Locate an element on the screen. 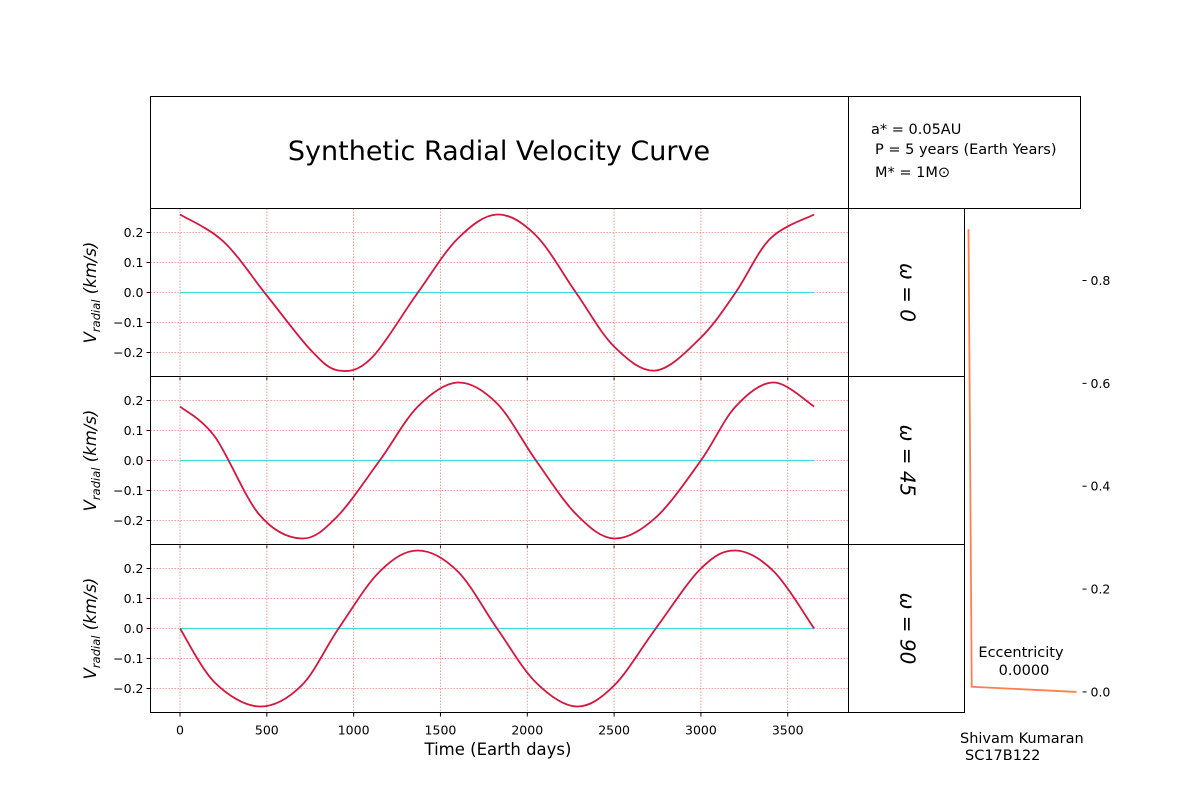 Image resolution: width=1200 pixels, height=800 pixels. x-tick-label: 500 is located at coordinates (267, 730).